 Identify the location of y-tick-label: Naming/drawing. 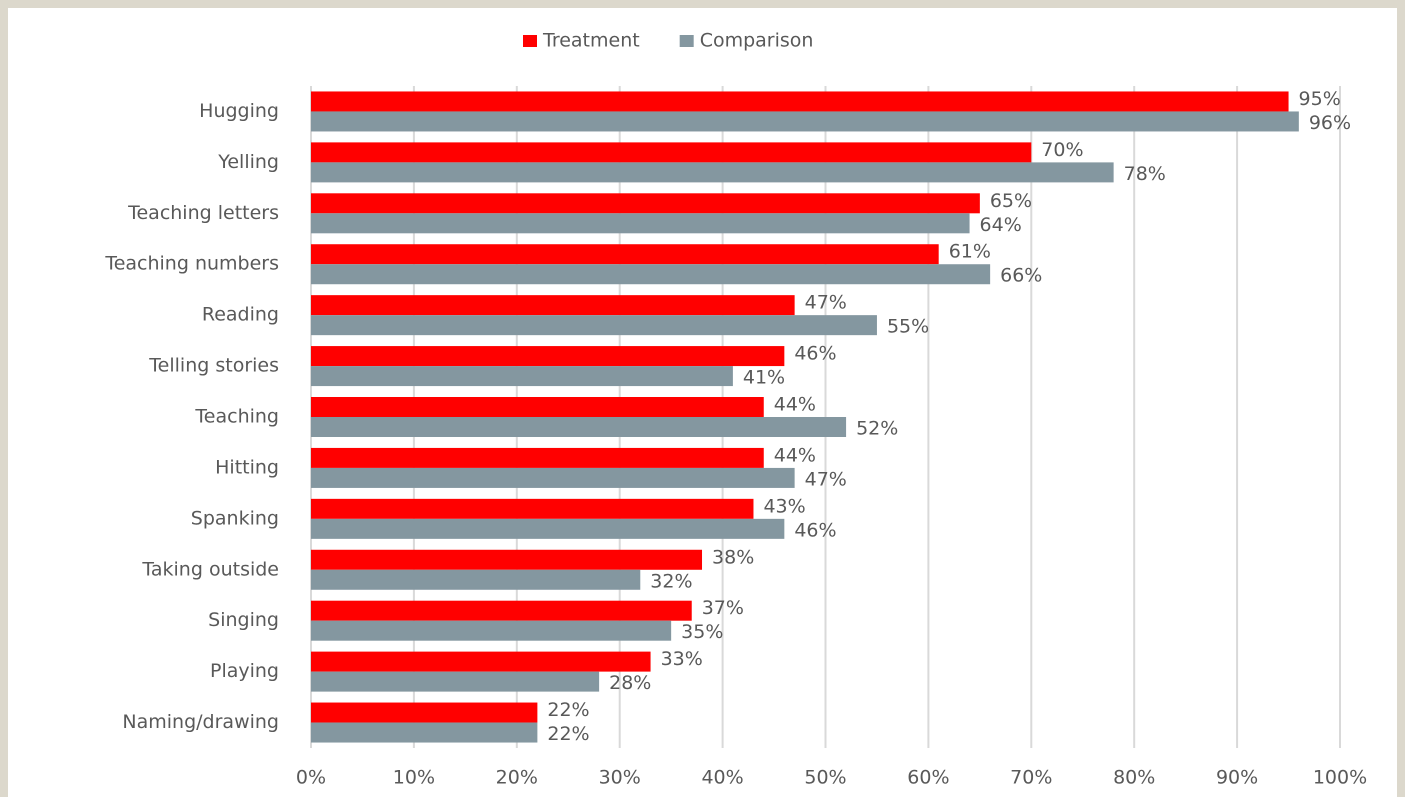
(200, 722).